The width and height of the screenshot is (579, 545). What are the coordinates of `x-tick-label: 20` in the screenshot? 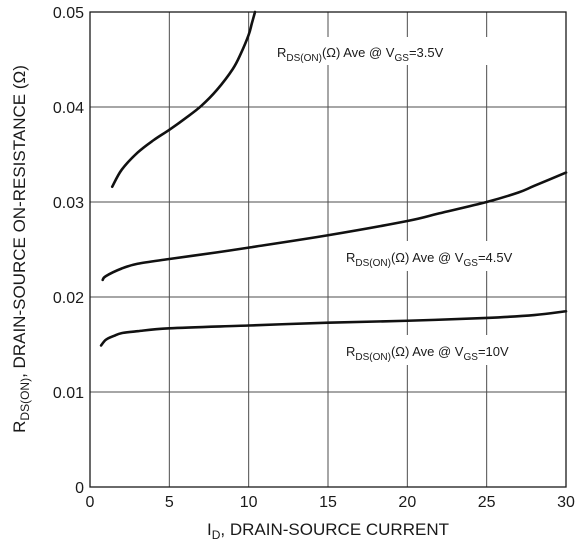 It's located at (407, 502).